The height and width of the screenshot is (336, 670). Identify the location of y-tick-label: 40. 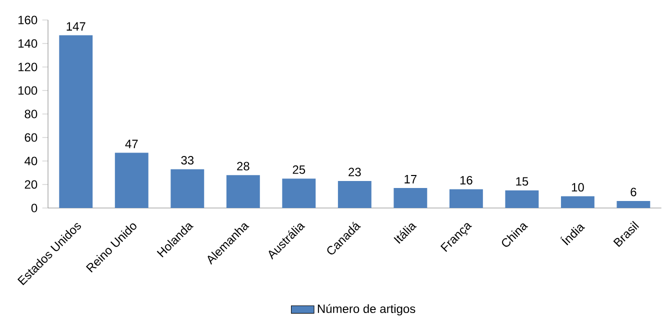
(31, 161).